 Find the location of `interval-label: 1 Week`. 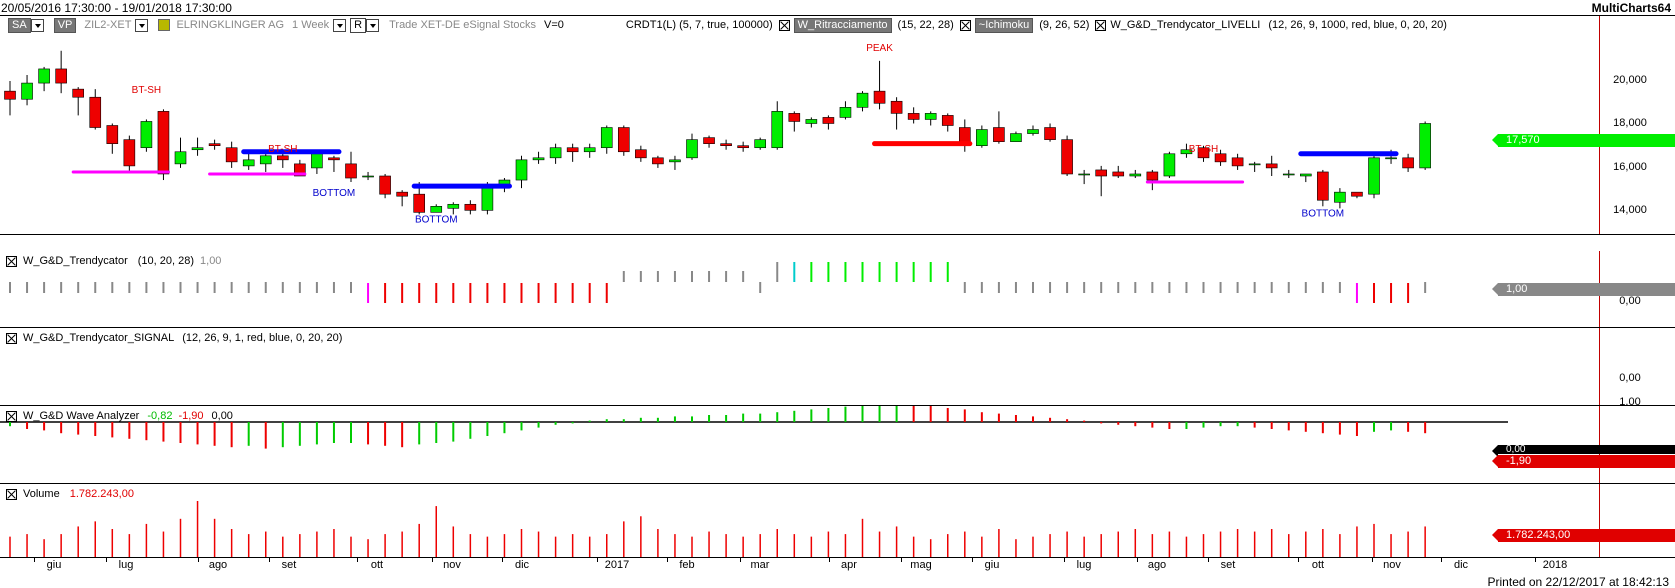

interval-label: 1 Week is located at coordinates (311, 25).